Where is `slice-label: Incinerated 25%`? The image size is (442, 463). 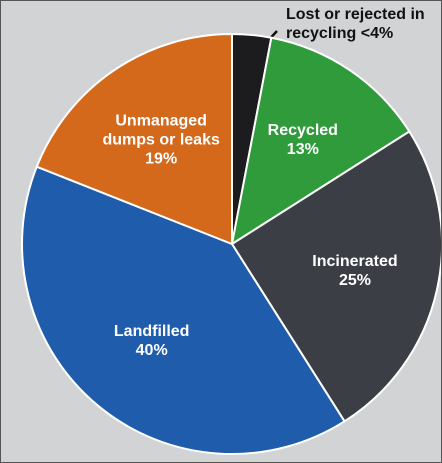
slice-label: Incinerated 25% is located at coordinates (355, 271).